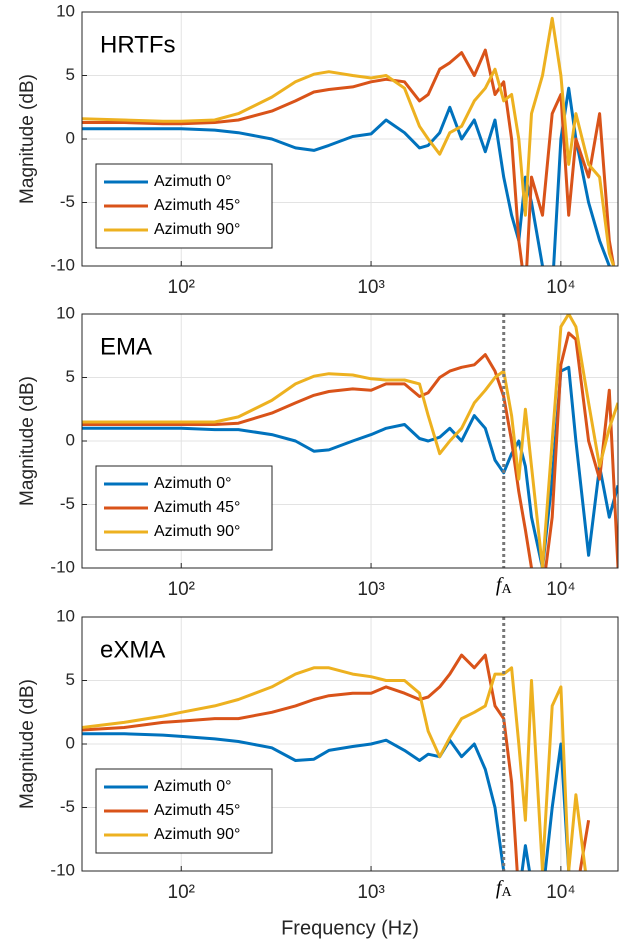 The height and width of the screenshot is (943, 636). I want to click on panel-label: HRTFs, so click(138, 44).